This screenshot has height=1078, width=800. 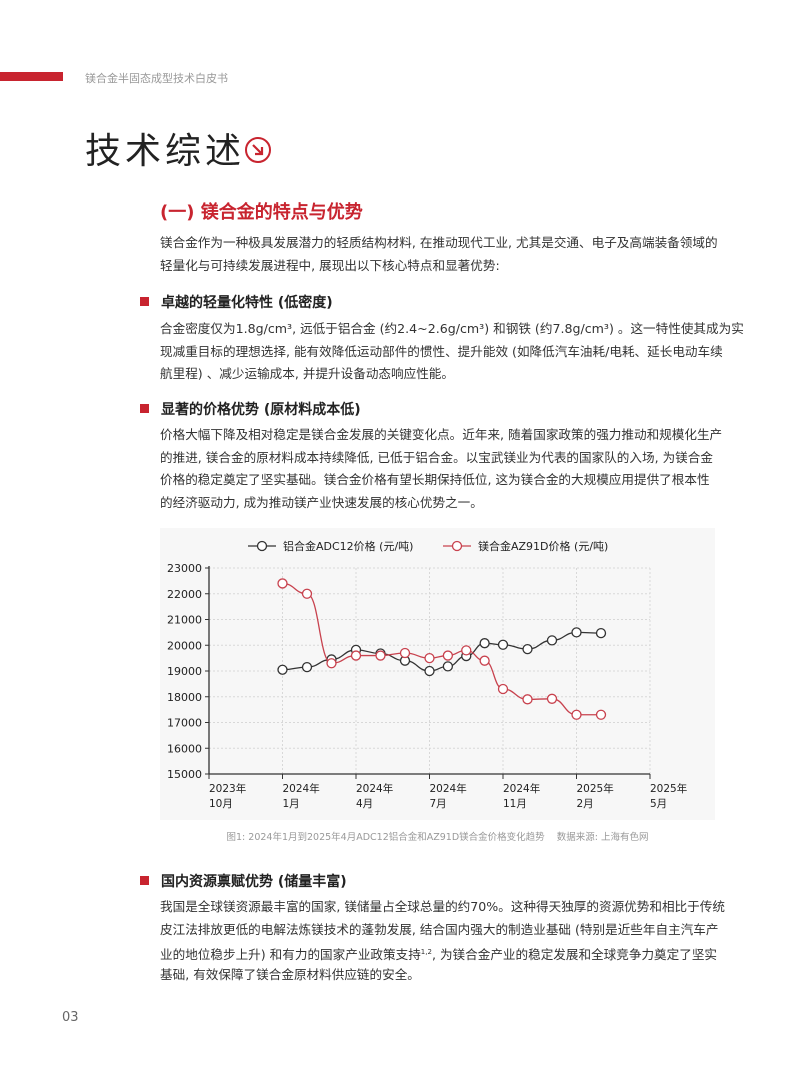 What do you see at coordinates (184, 774) in the screenshot?
I see `y-tick-label: 15000` at bounding box center [184, 774].